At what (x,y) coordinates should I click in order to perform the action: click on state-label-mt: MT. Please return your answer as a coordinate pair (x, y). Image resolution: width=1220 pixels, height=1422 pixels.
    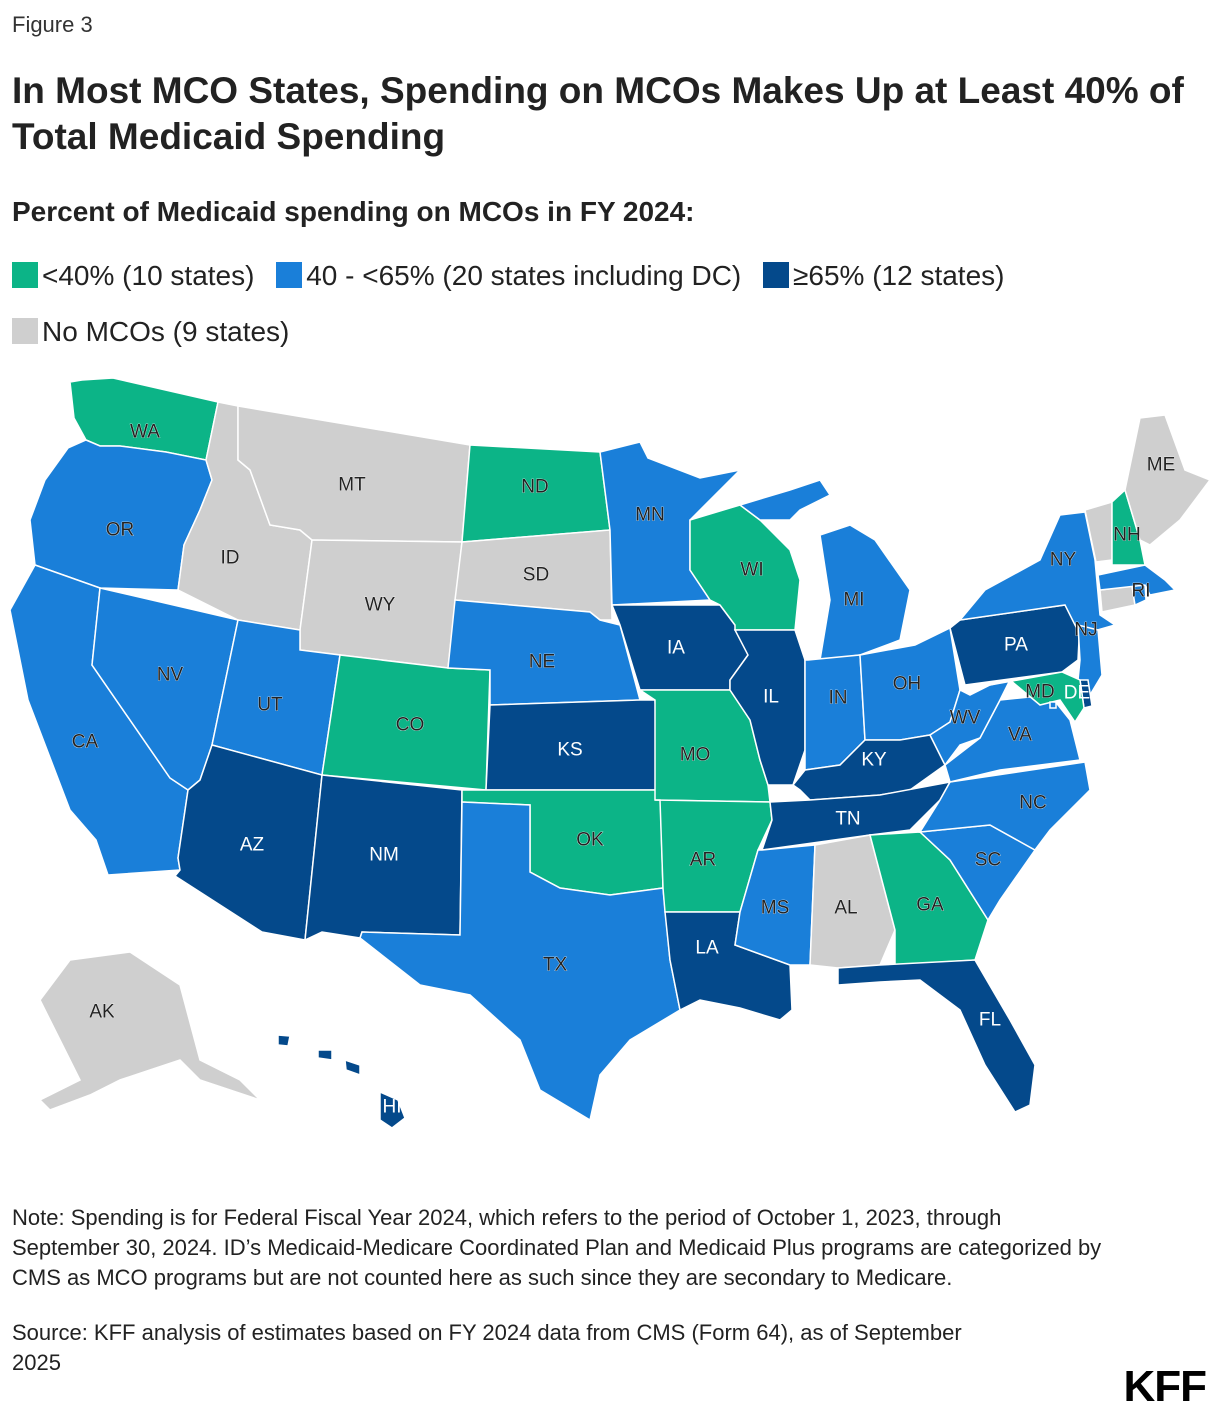
    Looking at the image, I should click on (352, 485).